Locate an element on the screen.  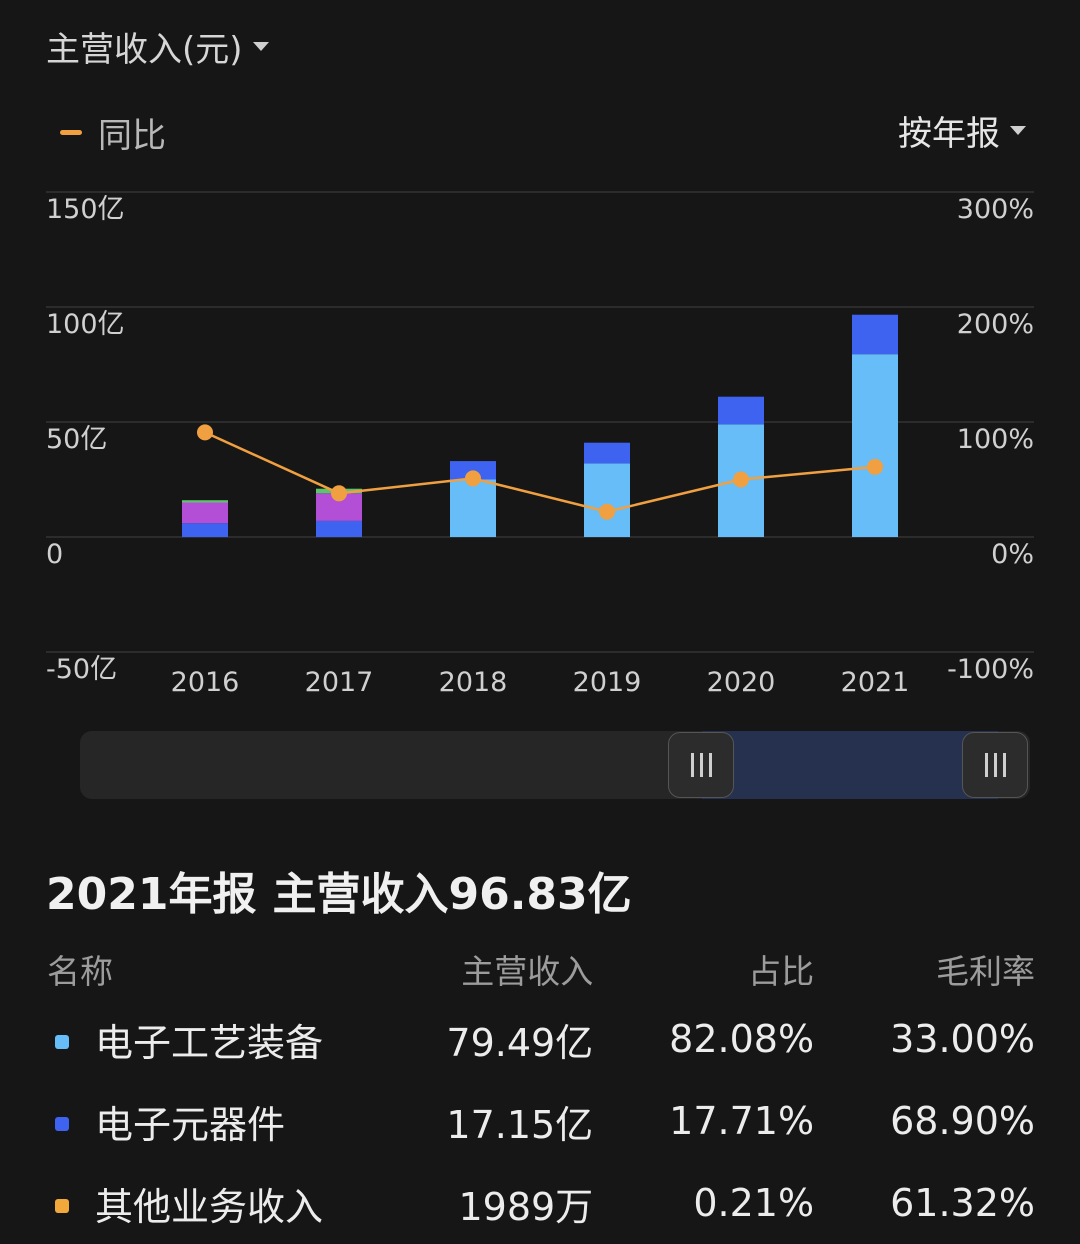
segment-share: 0.21% is located at coordinates (754, 1203).